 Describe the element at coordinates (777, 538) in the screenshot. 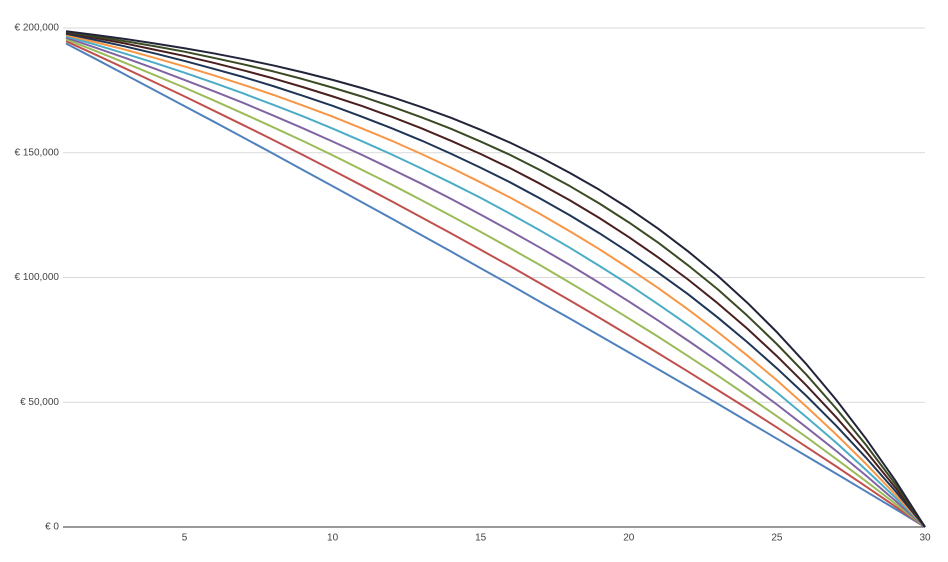

I see `x-tick-label: 25` at that location.